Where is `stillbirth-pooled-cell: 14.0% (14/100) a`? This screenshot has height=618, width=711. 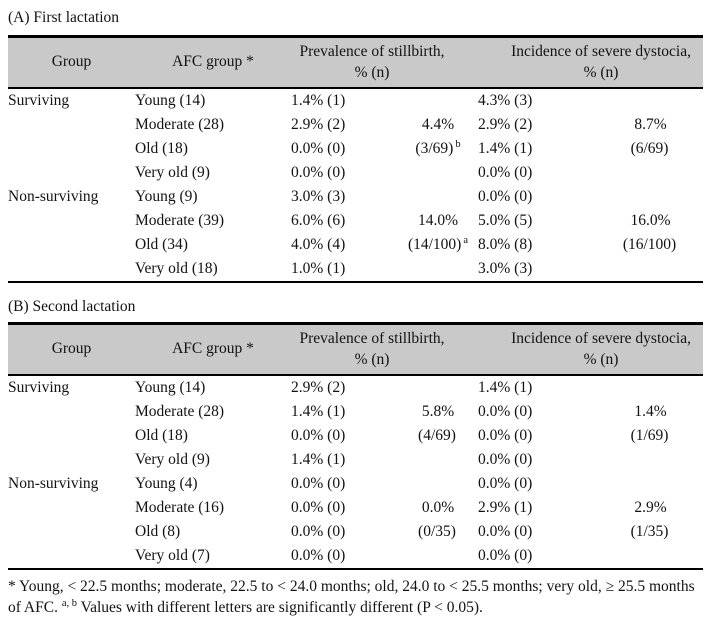
stillbirth-pooled-cell: 14.0% (14/100) a is located at coordinates (438, 233).